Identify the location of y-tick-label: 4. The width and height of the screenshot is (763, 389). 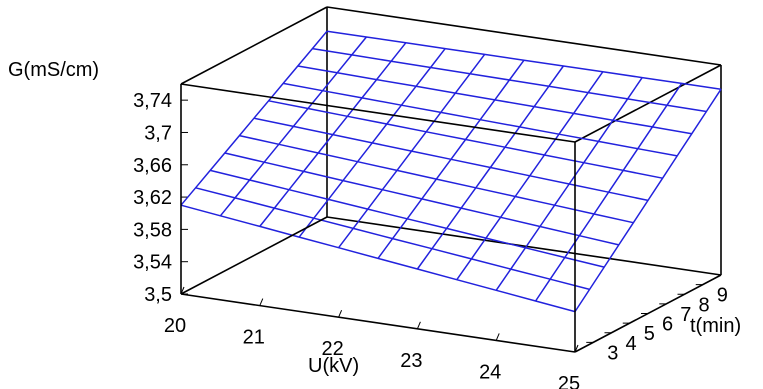
(631, 344).